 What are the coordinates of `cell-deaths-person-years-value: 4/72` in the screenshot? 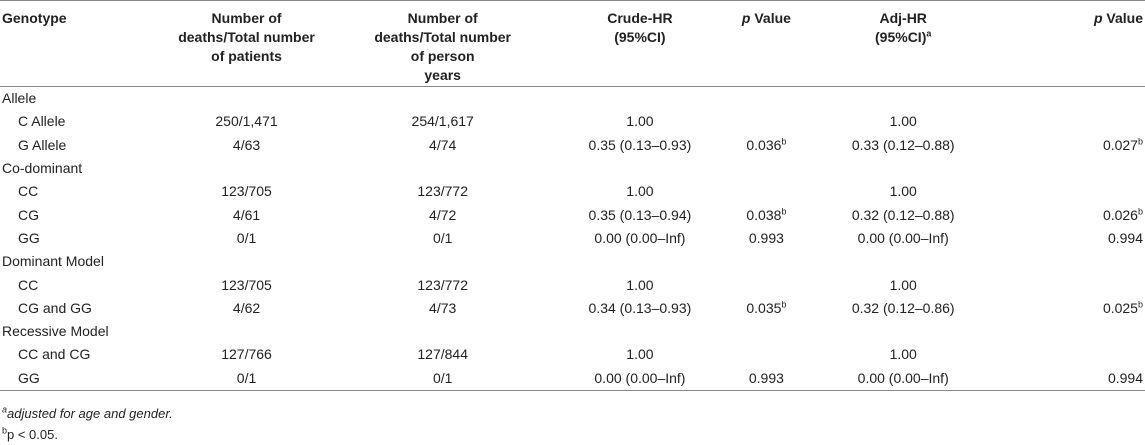 It's located at (443, 214).